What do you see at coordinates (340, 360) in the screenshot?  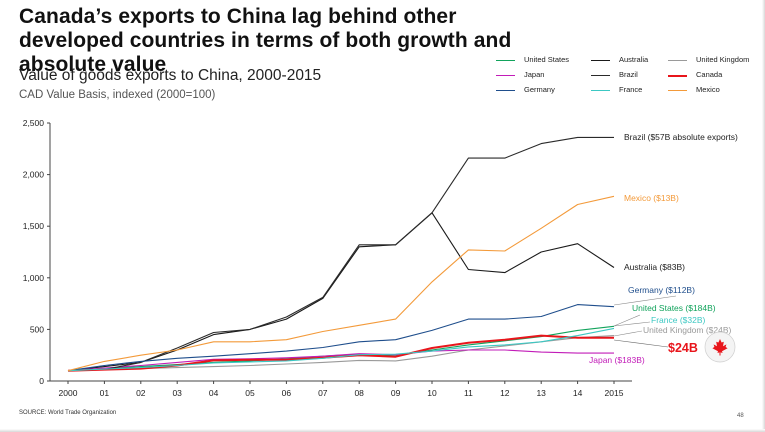 I see `series-line-japan` at bounding box center [340, 360].